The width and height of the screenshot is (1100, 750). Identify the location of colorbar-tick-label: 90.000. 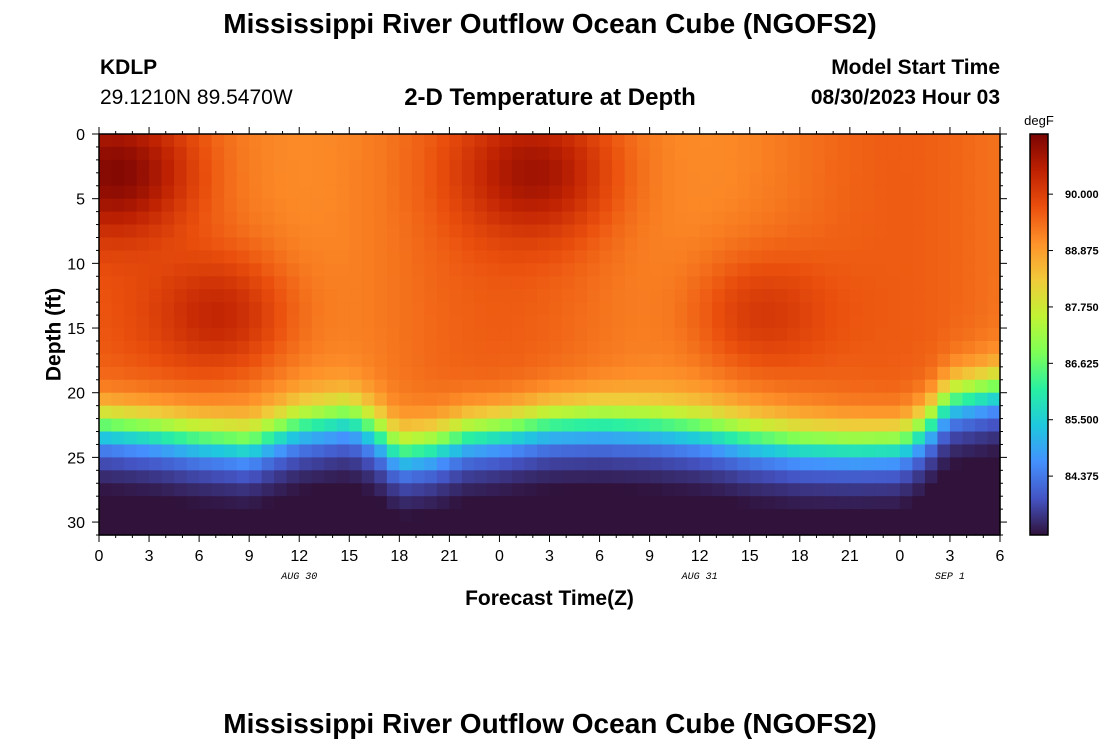
(1082, 195).